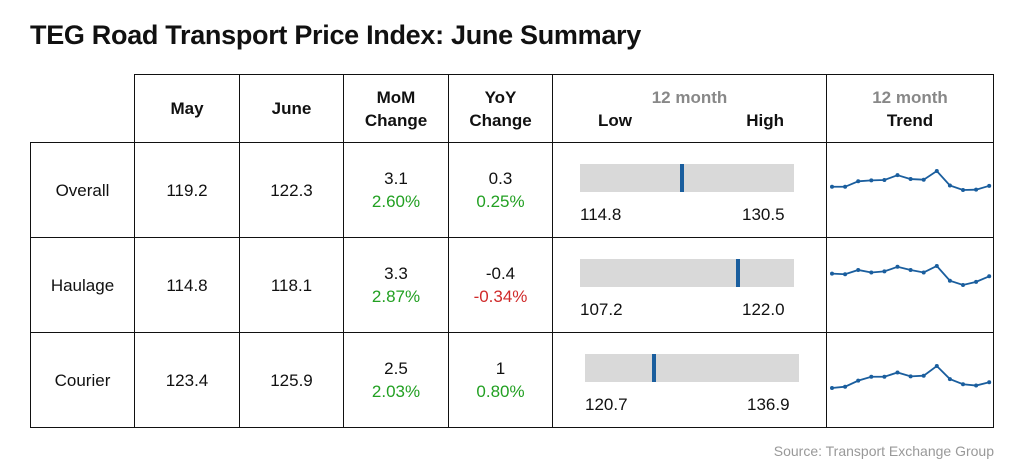  What do you see at coordinates (615, 120) in the screenshot?
I see `header-low: Low` at bounding box center [615, 120].